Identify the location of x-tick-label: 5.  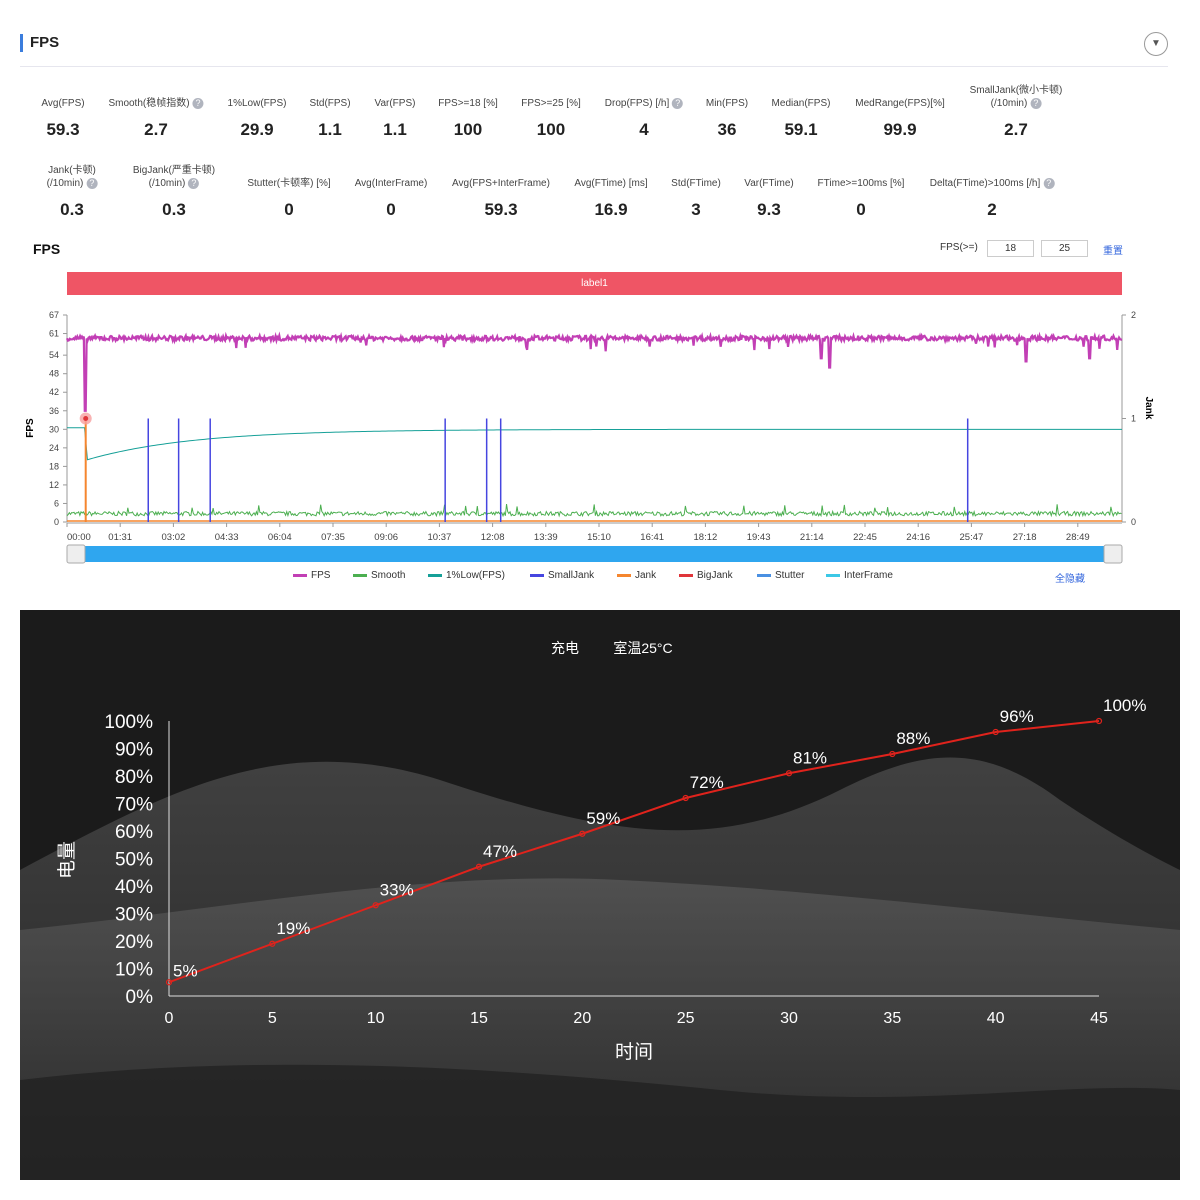
(272, 1018).